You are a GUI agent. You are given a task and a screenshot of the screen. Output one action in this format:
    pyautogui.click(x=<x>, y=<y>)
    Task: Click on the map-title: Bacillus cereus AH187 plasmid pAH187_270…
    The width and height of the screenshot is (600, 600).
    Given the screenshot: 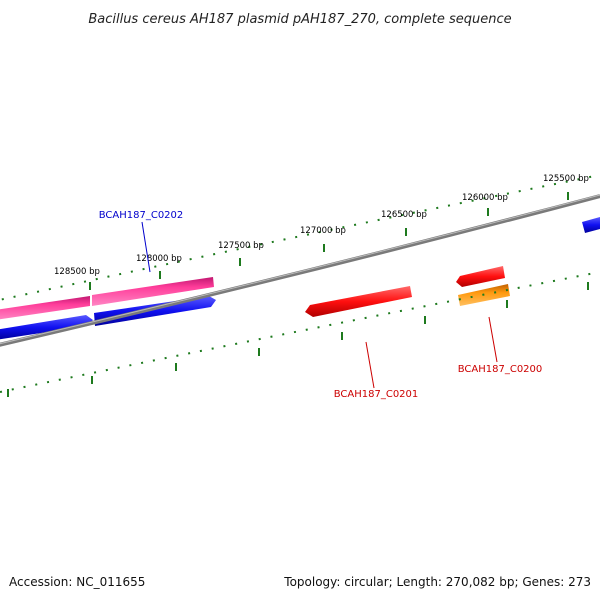 What is the action you would take?
    pyautogui.click(x=299, y=19)
    